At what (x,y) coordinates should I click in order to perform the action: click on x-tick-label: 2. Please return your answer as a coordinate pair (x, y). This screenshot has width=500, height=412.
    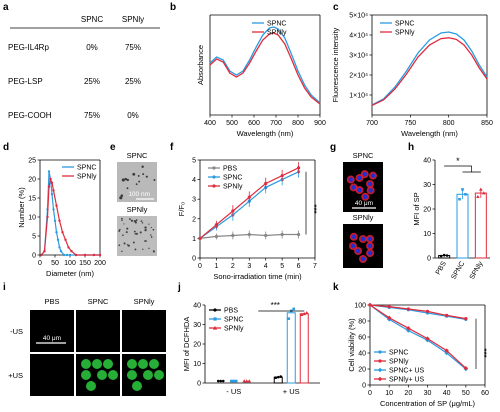
    Looking at the image, I should click on (233, 266).